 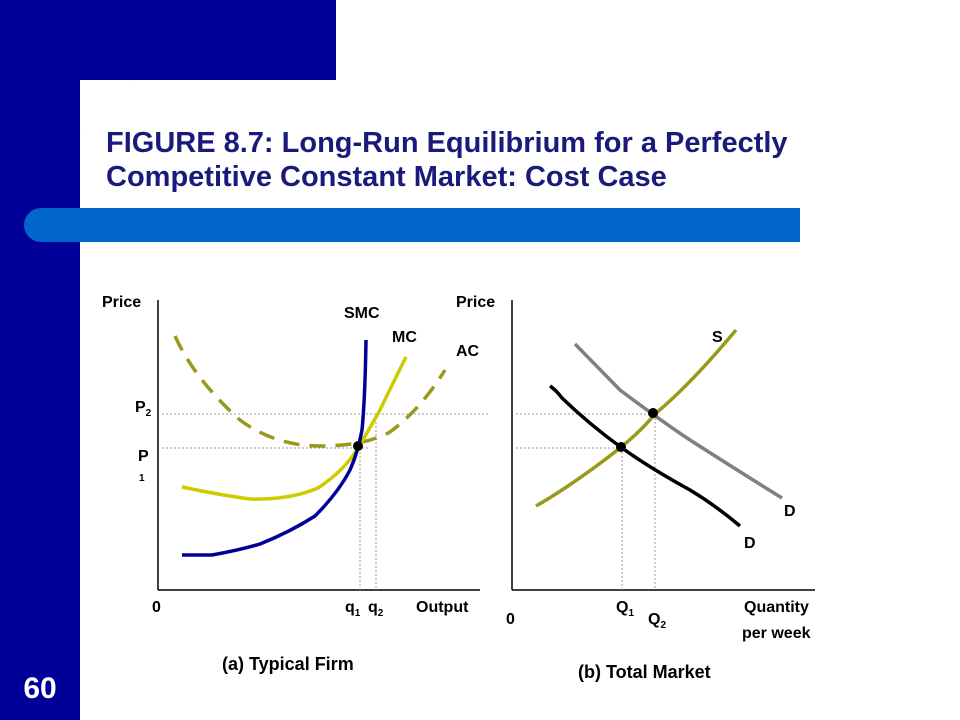 I want to click on ac-label: AC, so click(x=468, y=351).